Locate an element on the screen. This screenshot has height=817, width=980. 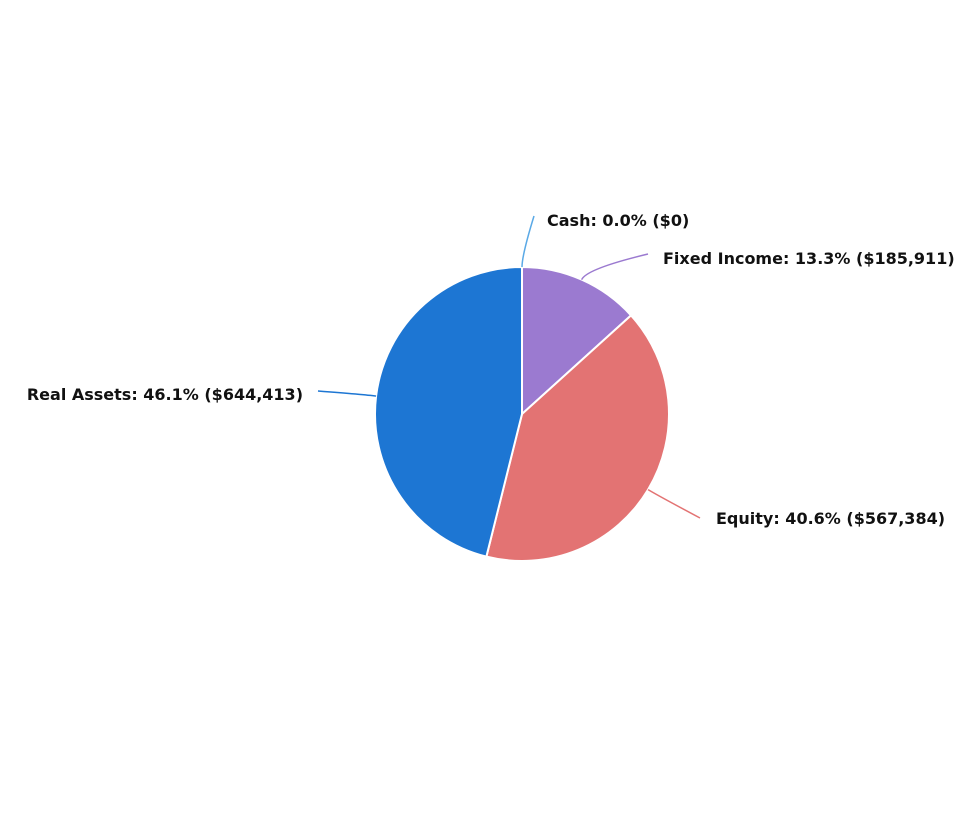
connector-fixed-income is located at coordinates (614, 267).